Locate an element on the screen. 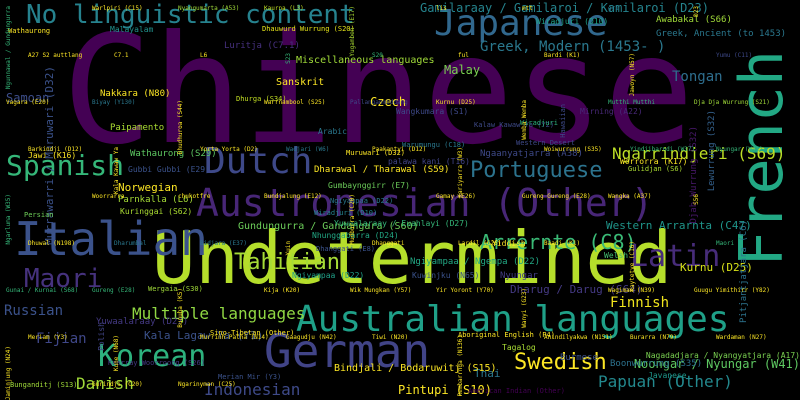  word-german: German is located at coordinates (347, 351).